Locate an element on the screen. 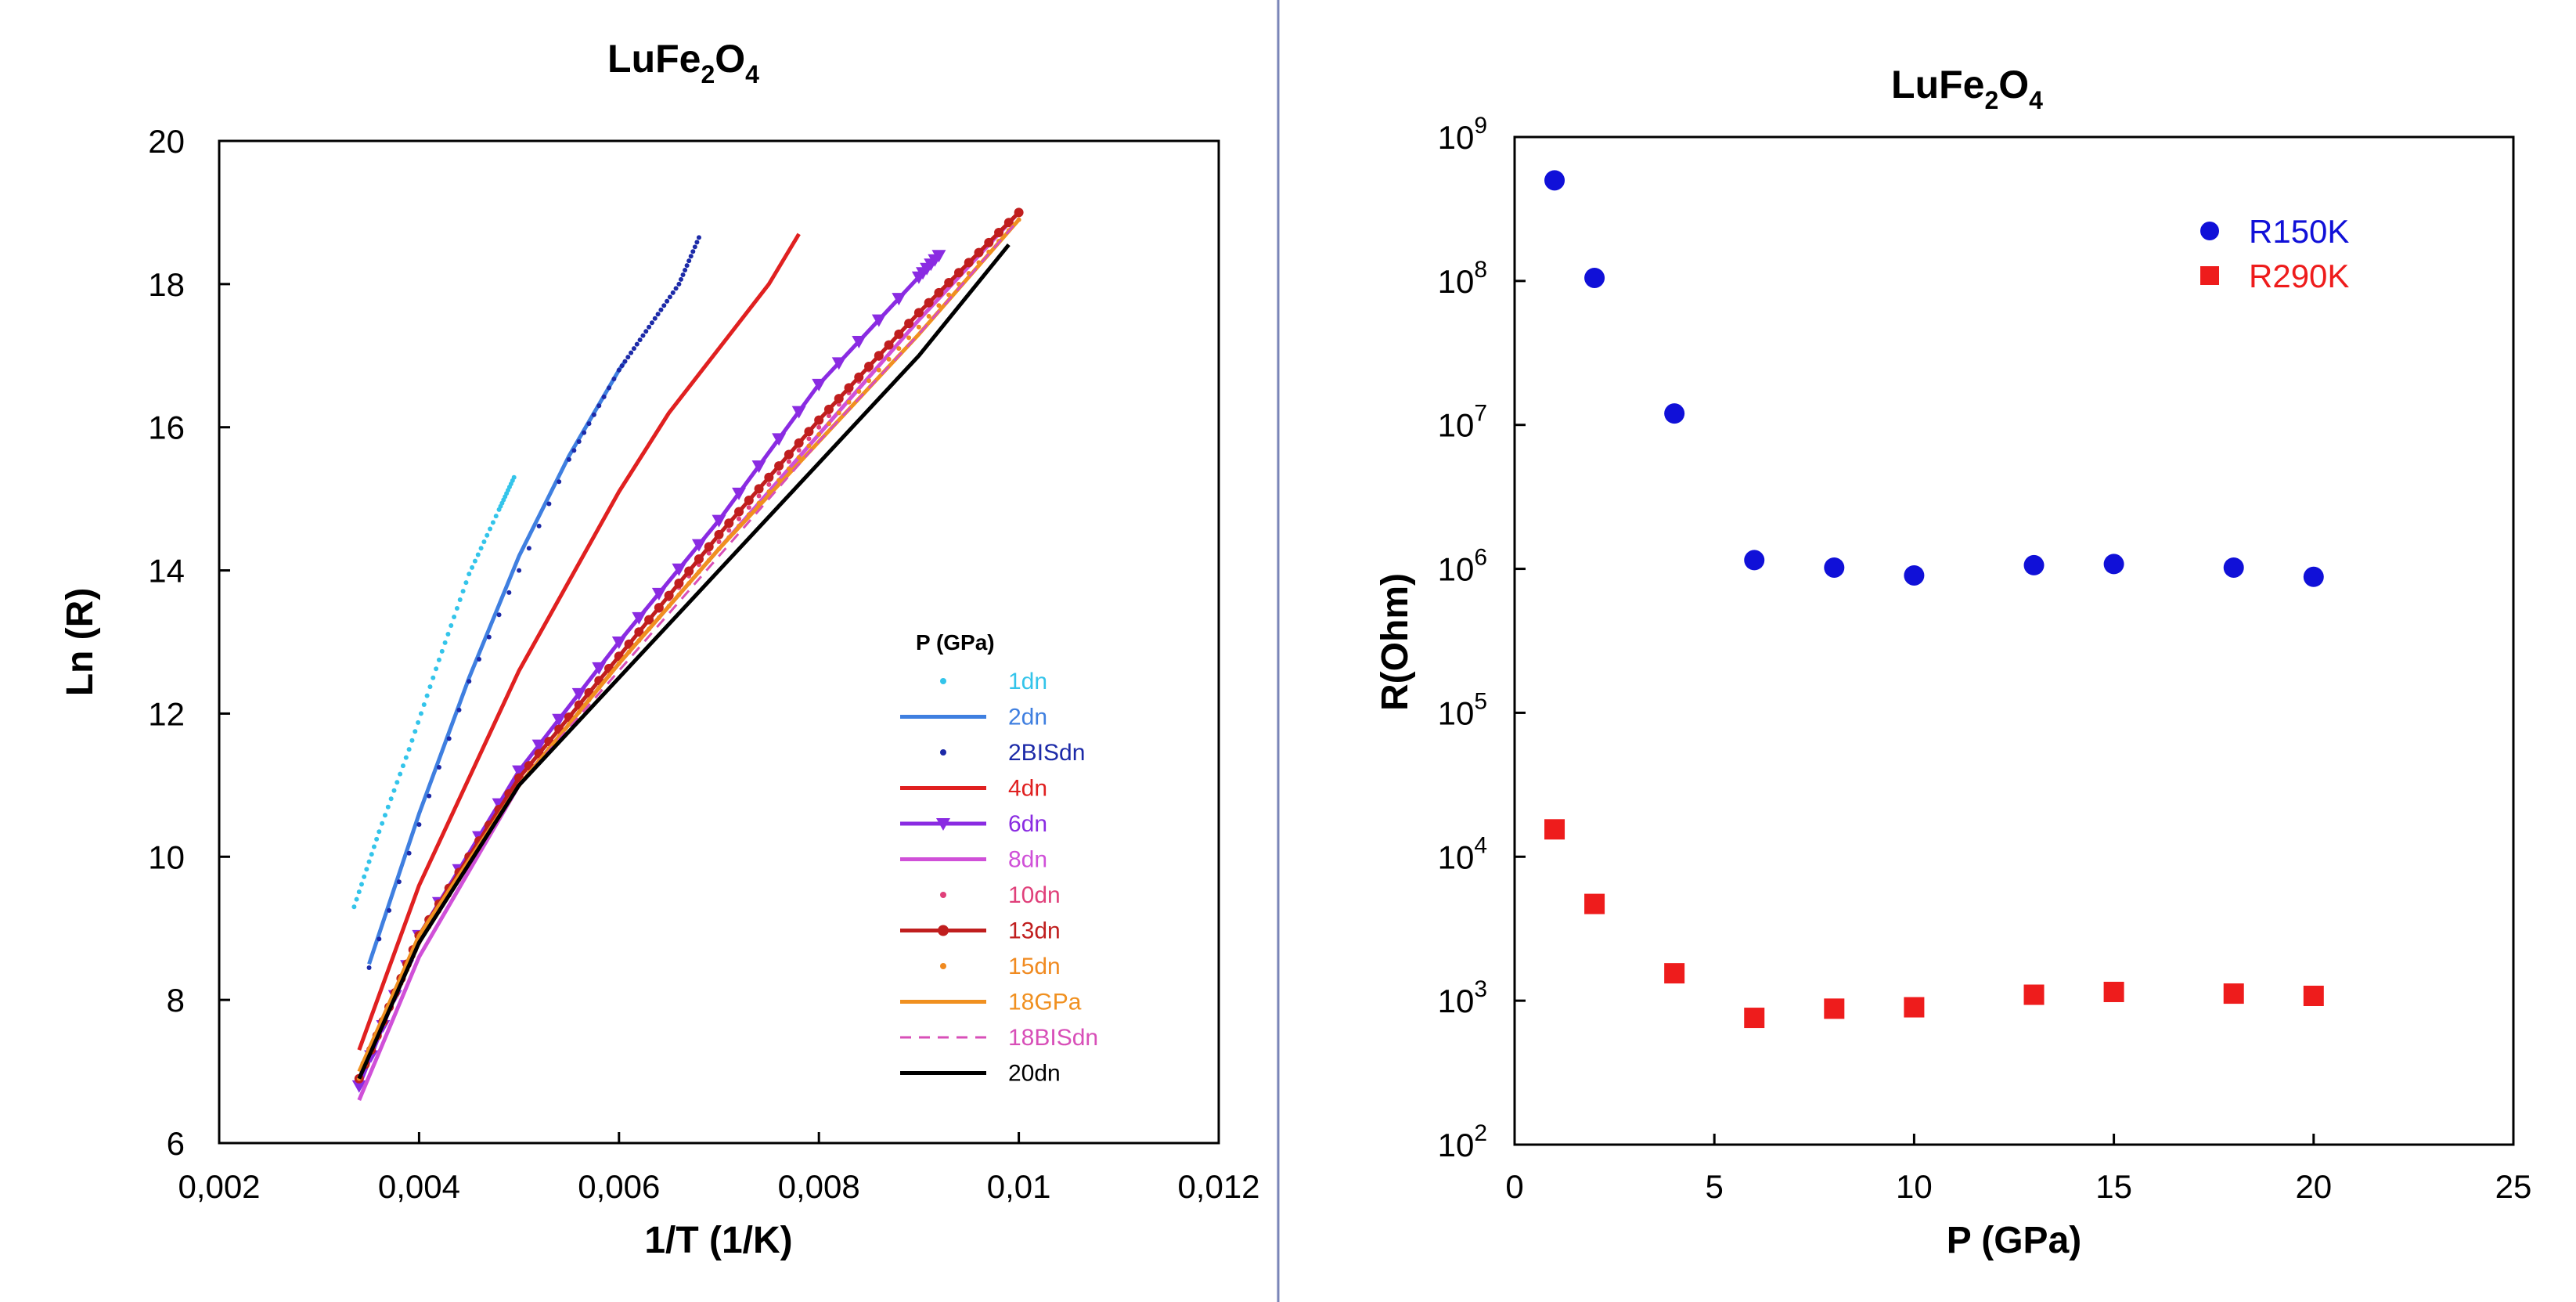 The height and width of the screenshot is (1302, 2576). legend-entry-15dn: 15dn is located at coordinates (1000, 966).